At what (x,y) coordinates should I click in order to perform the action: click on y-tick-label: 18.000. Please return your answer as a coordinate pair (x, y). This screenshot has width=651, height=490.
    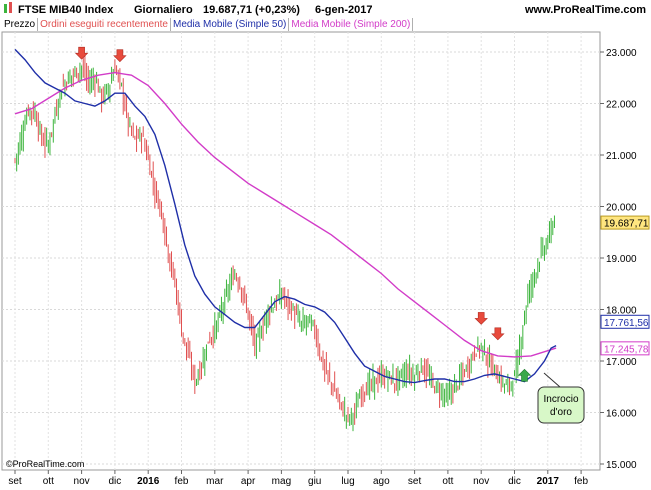
    Looking at the image, I should click on (621, 311).